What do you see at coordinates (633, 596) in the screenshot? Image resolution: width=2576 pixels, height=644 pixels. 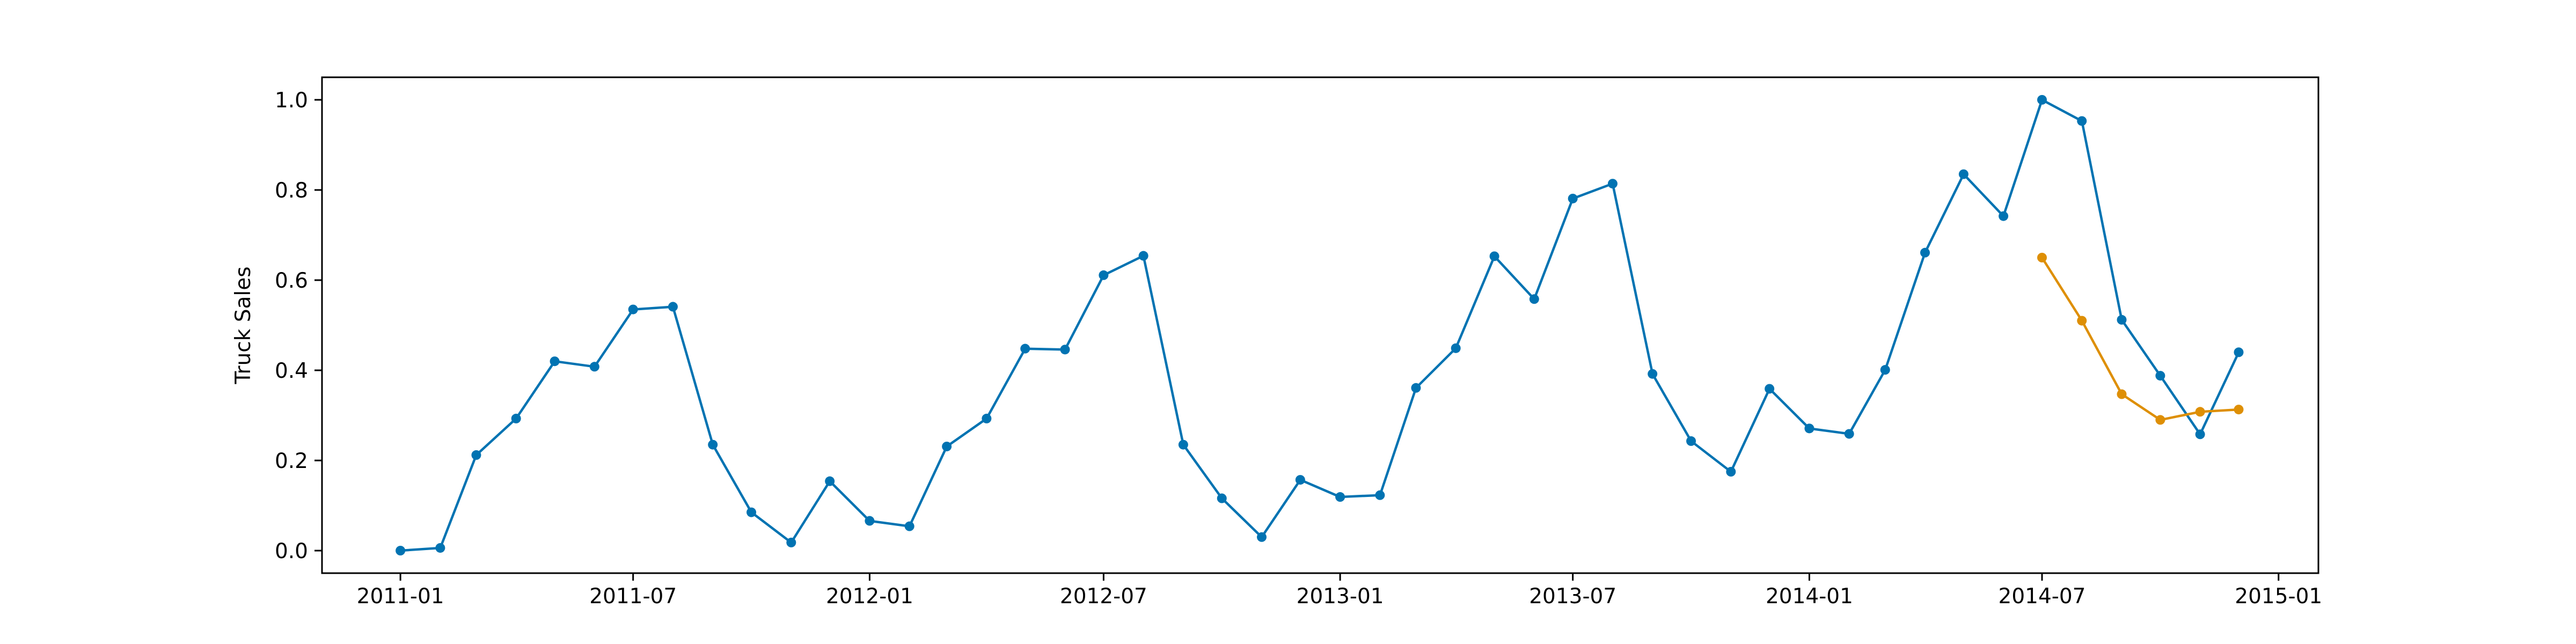 I see `x-tick-label: 2011-07` at bounding box center [633, 596].